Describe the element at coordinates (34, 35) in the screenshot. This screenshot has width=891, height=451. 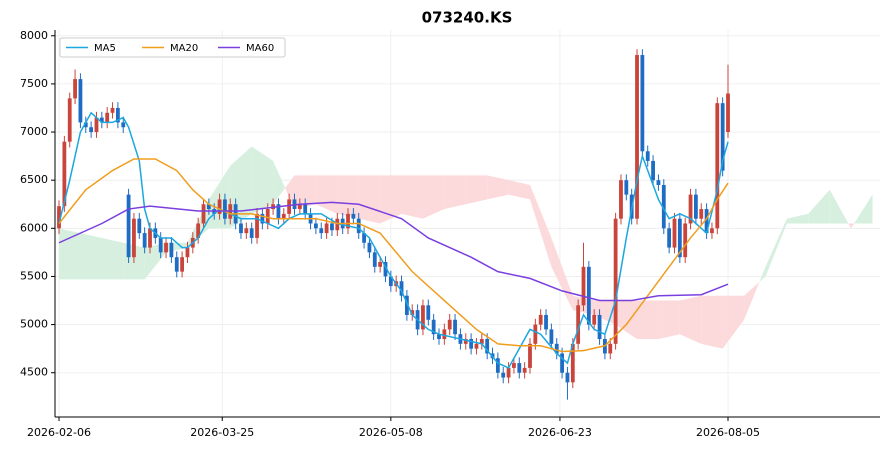
I see `y-tick-label: 8000` at that location.